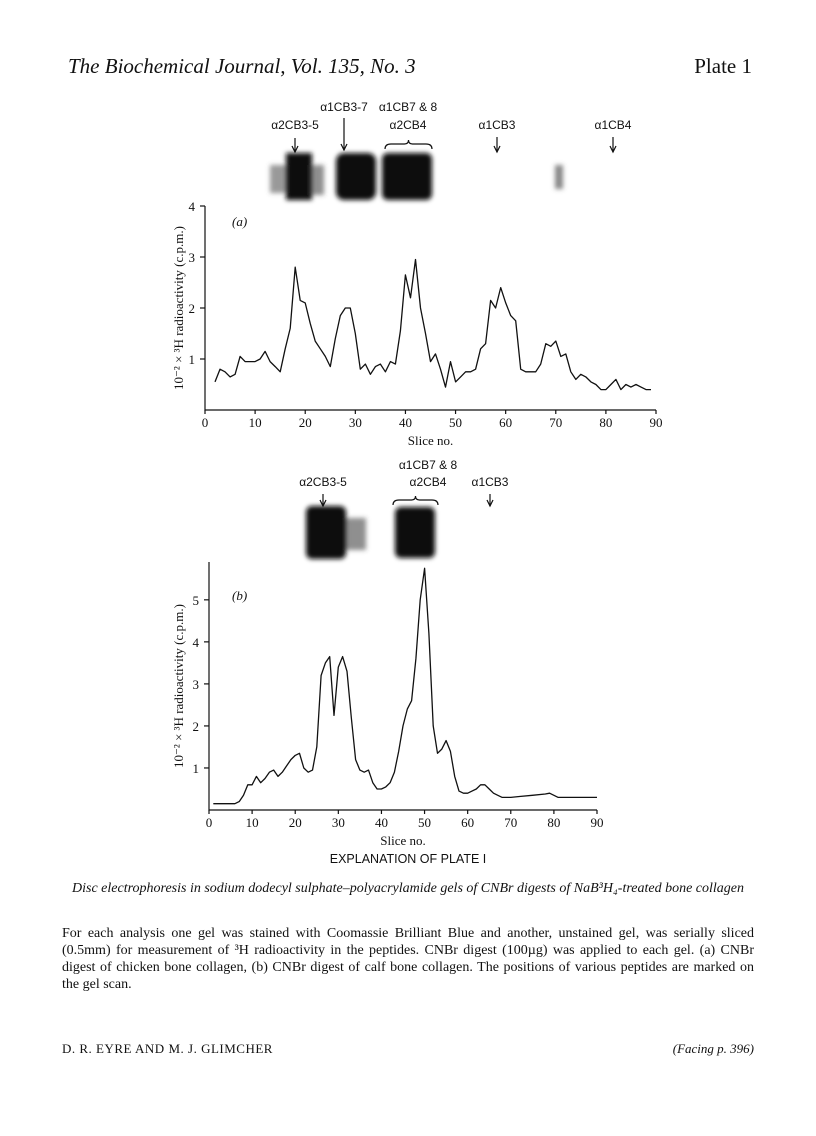 This screenshot has width=816, height=1136. I want to click on plate: Plate 1, so click(723, 66).